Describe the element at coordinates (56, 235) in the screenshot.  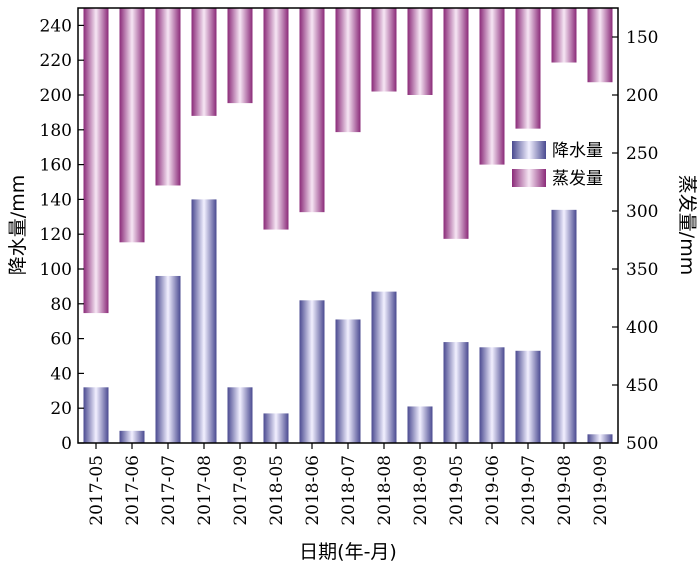
I see `left-tick-label-120: 120` at that location.